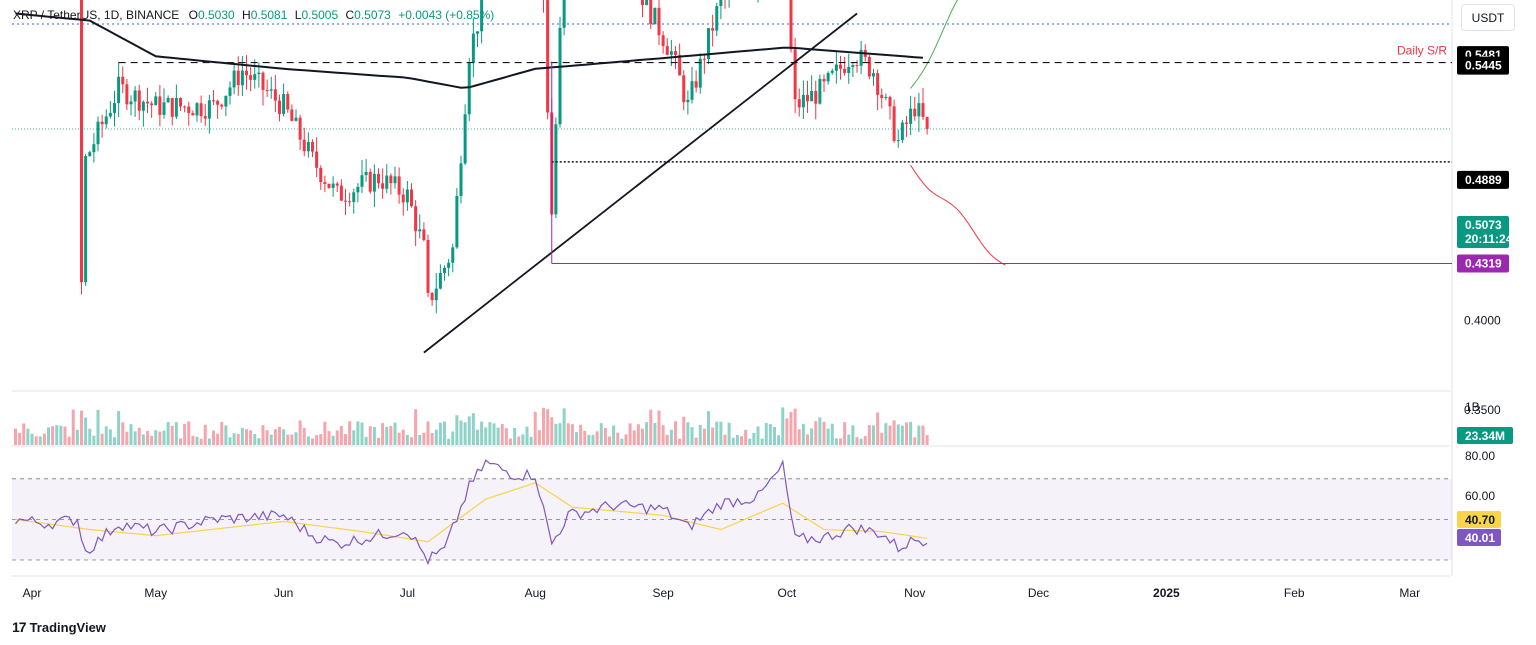  I want to click on rsi-tag-label: 40.01, so click(1480, 538).